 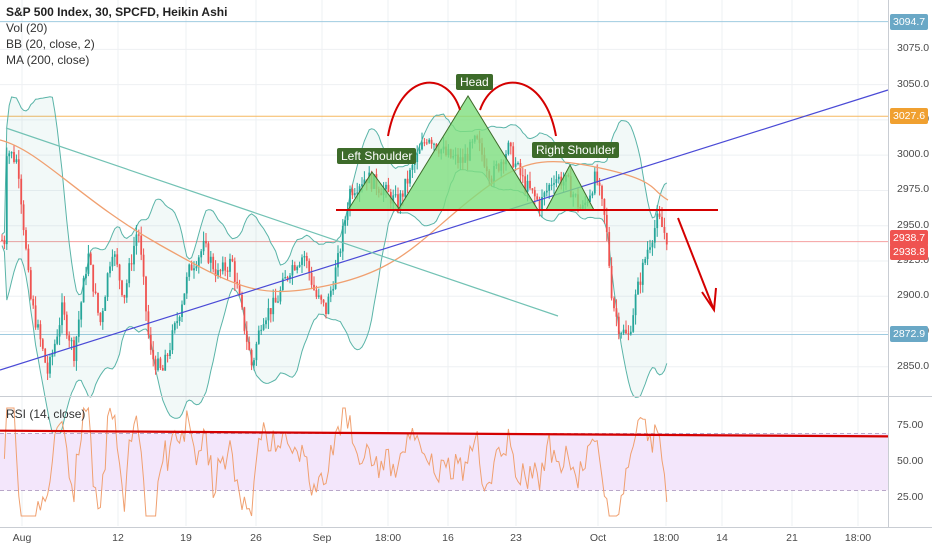 I want to click on price-tag: 3094.7, so click(x=909, y=21).